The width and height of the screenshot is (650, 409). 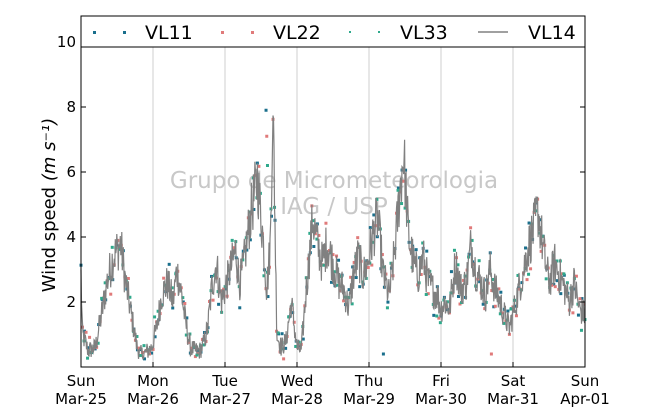 I want to click on x-tick-day: Sun, so click(x=585, y=381).